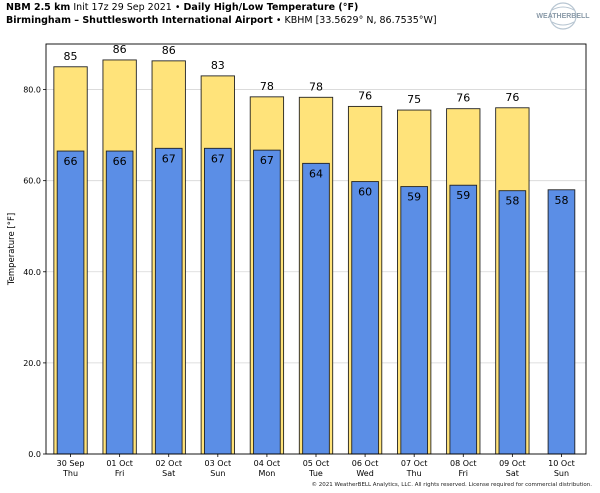 Image resolution: width=600 pixels, height=493 pixels. Describe the element at coordinates (364, 473) in the screenshot. I see `x-tick-weekday: Wed` at that location.